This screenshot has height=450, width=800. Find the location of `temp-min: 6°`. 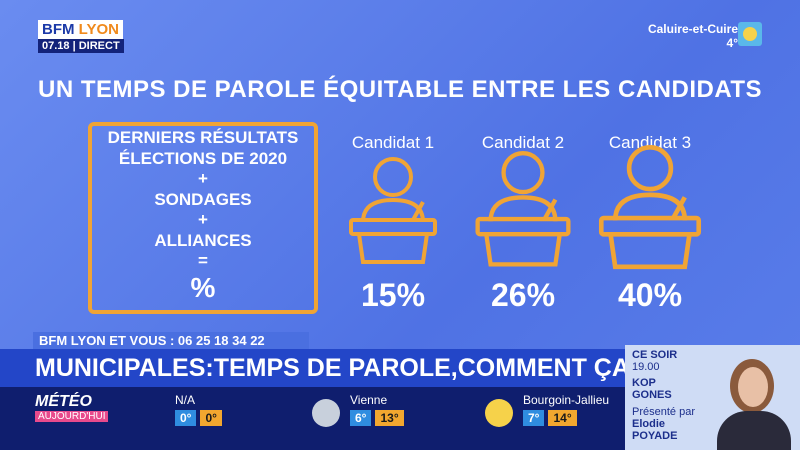

temp-min: 6° is located at coordinates (361, 418).